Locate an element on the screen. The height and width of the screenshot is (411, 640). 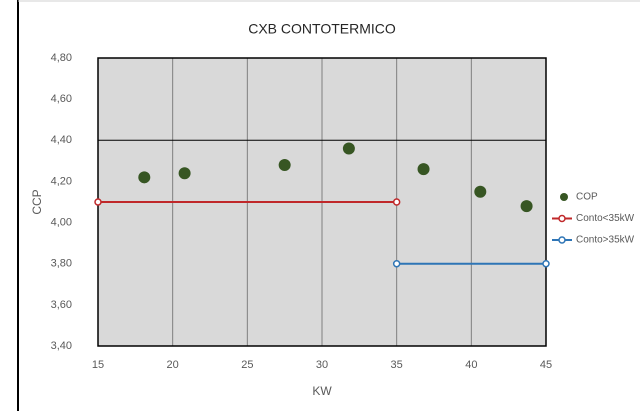
y-tick-label: 4,60 is located at coordinates (61, 99).